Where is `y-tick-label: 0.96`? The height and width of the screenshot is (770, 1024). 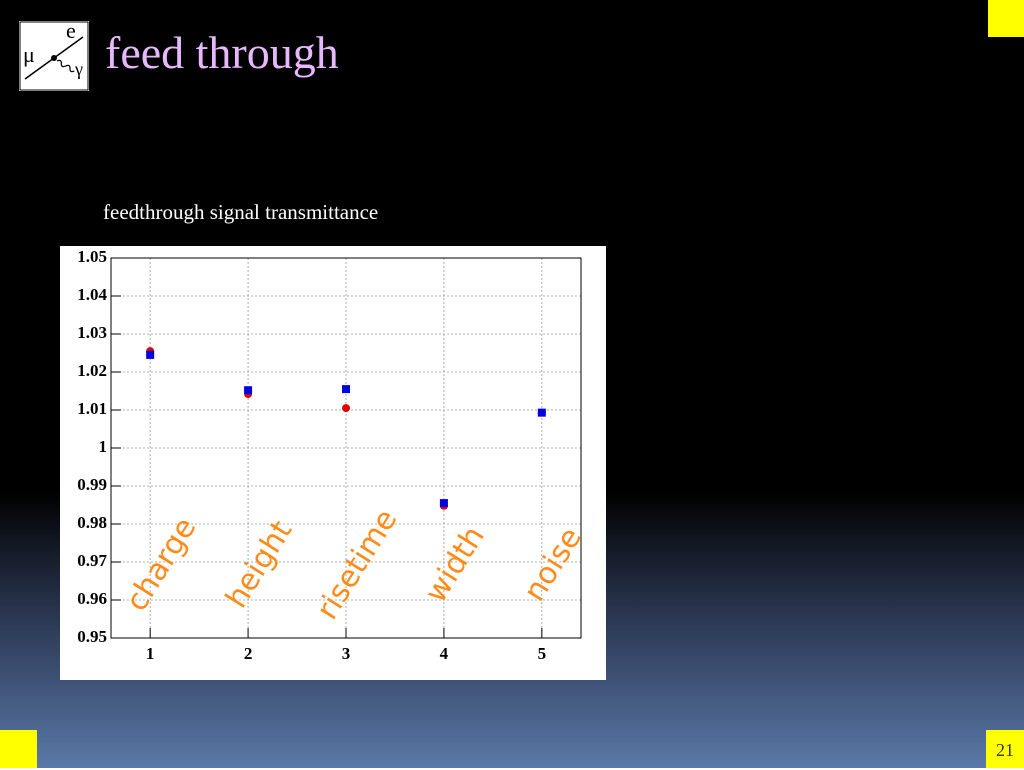
y-tick-label: 0.96 is located at coordinates (92, 598).